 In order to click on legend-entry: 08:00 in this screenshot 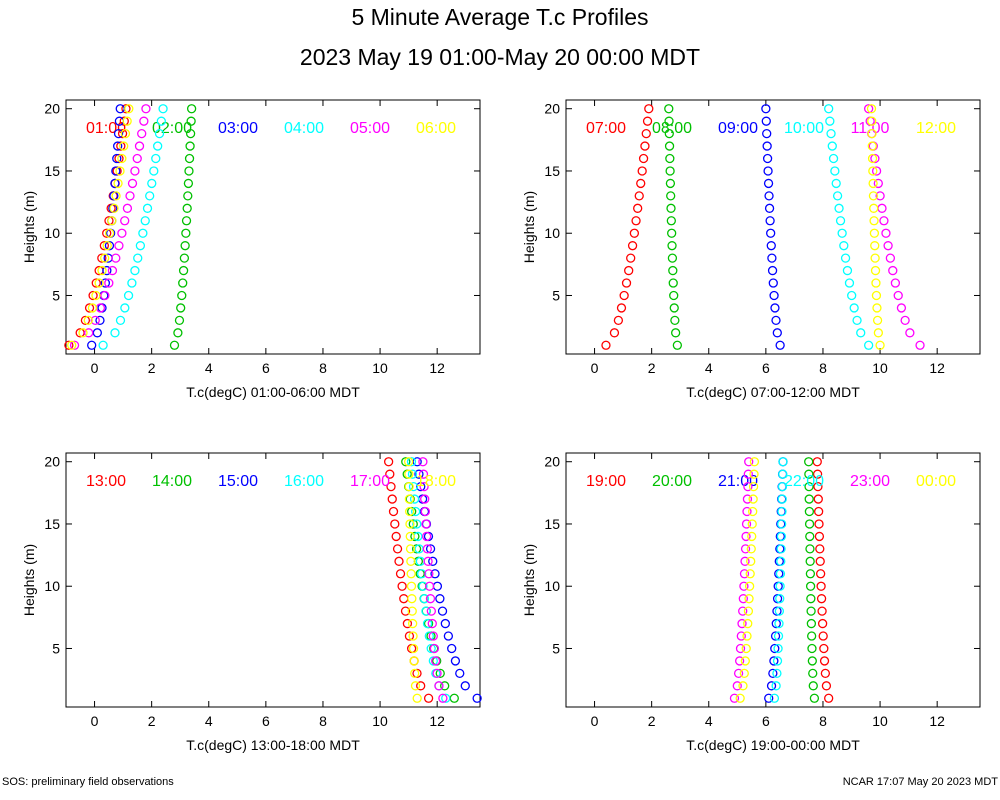, I will do `click(672, 128)`.